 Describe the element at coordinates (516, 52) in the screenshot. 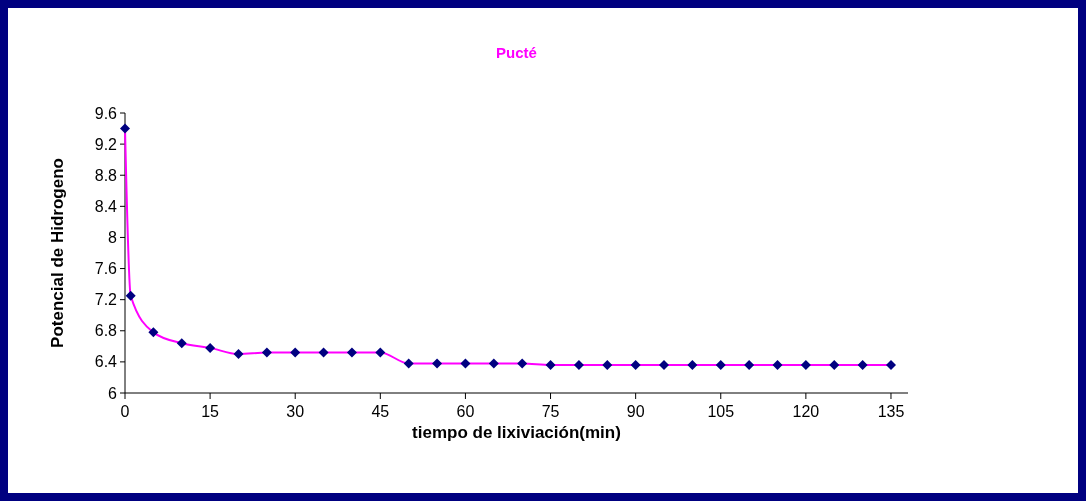

I see `chart-title: Pucté` at that location.